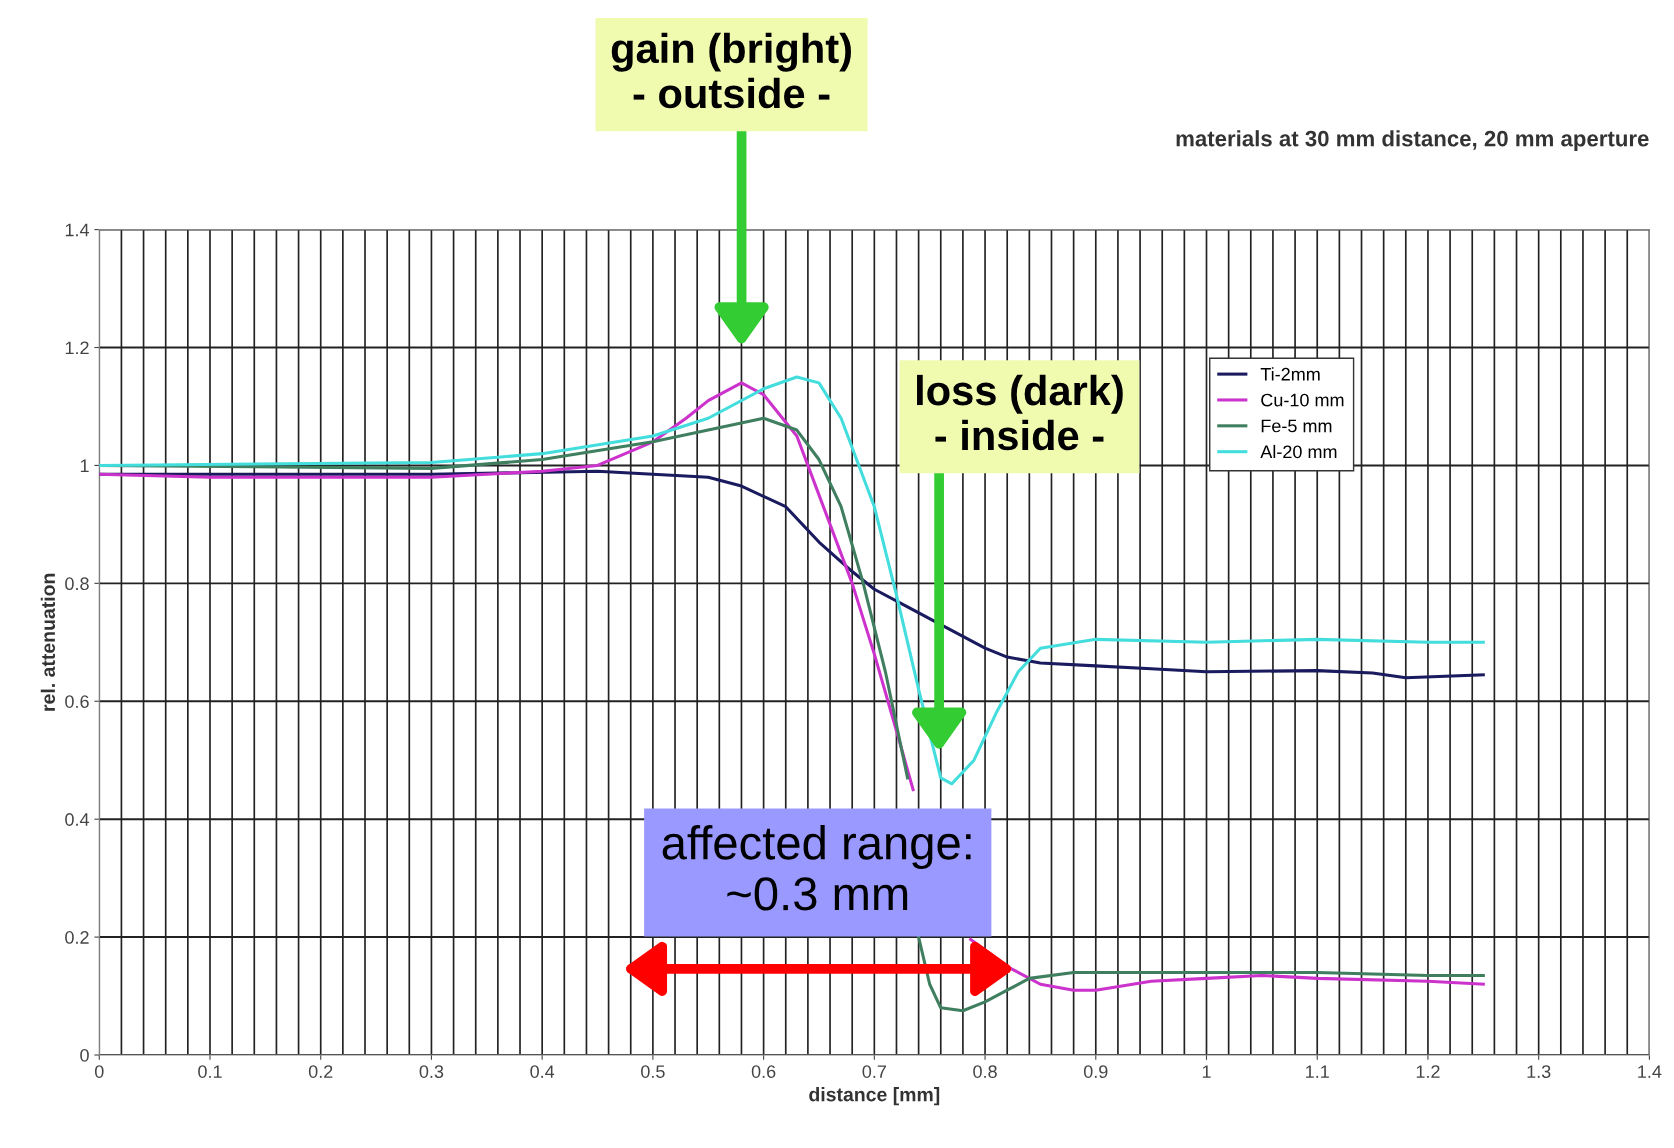  Describe the element at coordinates (320, 1071) in the screenshot. I see `x-tick-label: 0.2` at that location.